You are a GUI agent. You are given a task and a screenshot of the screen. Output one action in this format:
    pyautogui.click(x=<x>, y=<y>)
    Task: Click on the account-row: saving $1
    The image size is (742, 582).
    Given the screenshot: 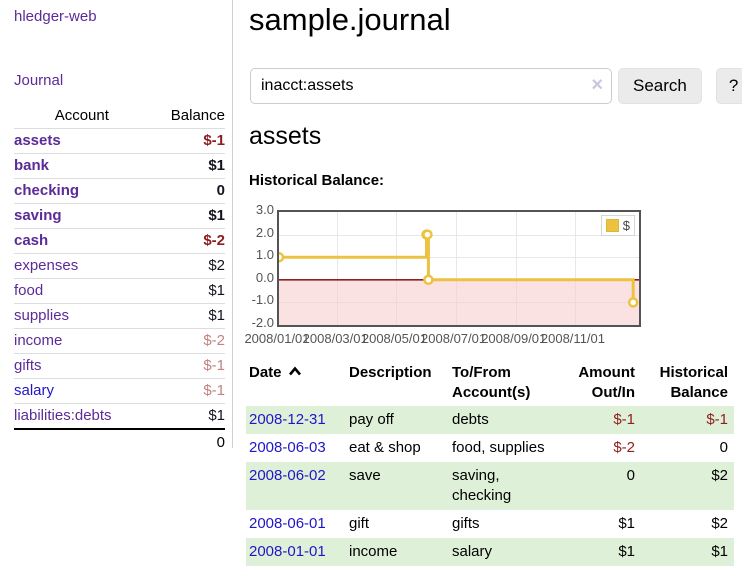 What is the action you would take?
    pyautogui.click(x=119, y=216)
    